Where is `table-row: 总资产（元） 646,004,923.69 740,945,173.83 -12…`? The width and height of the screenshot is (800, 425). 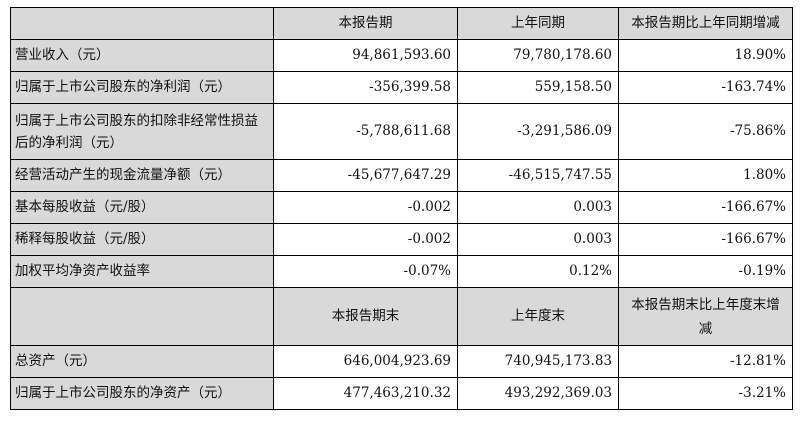 table-row: 总资产（元） 646,004,923.69 740,945,173.83 -12… is located at coordinates (401, 361).